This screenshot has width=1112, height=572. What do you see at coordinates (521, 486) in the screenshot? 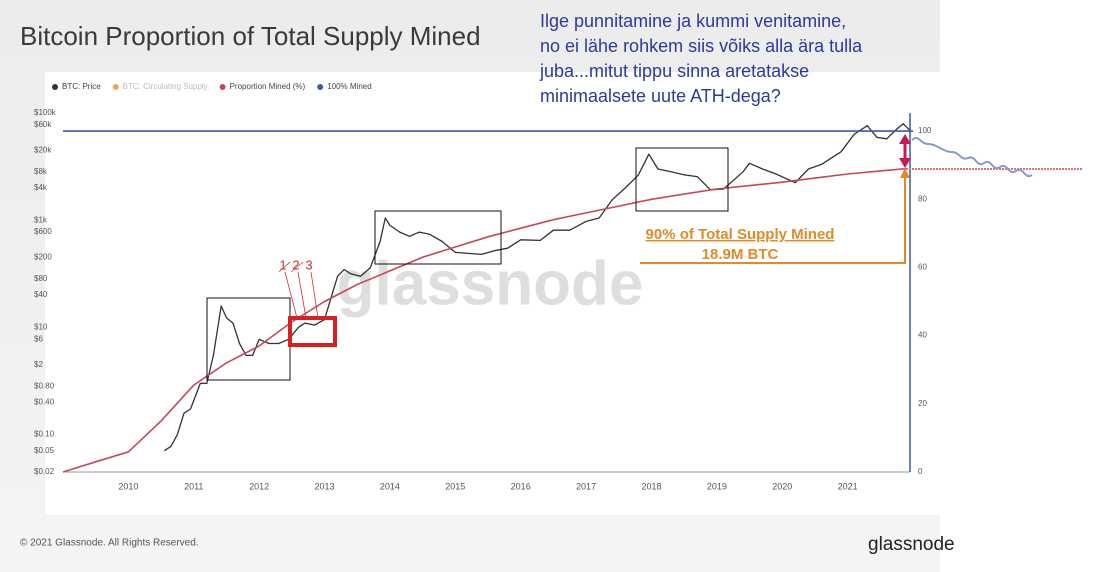
I see `x-tick-label: 2016` at bounding box center [521, 486].